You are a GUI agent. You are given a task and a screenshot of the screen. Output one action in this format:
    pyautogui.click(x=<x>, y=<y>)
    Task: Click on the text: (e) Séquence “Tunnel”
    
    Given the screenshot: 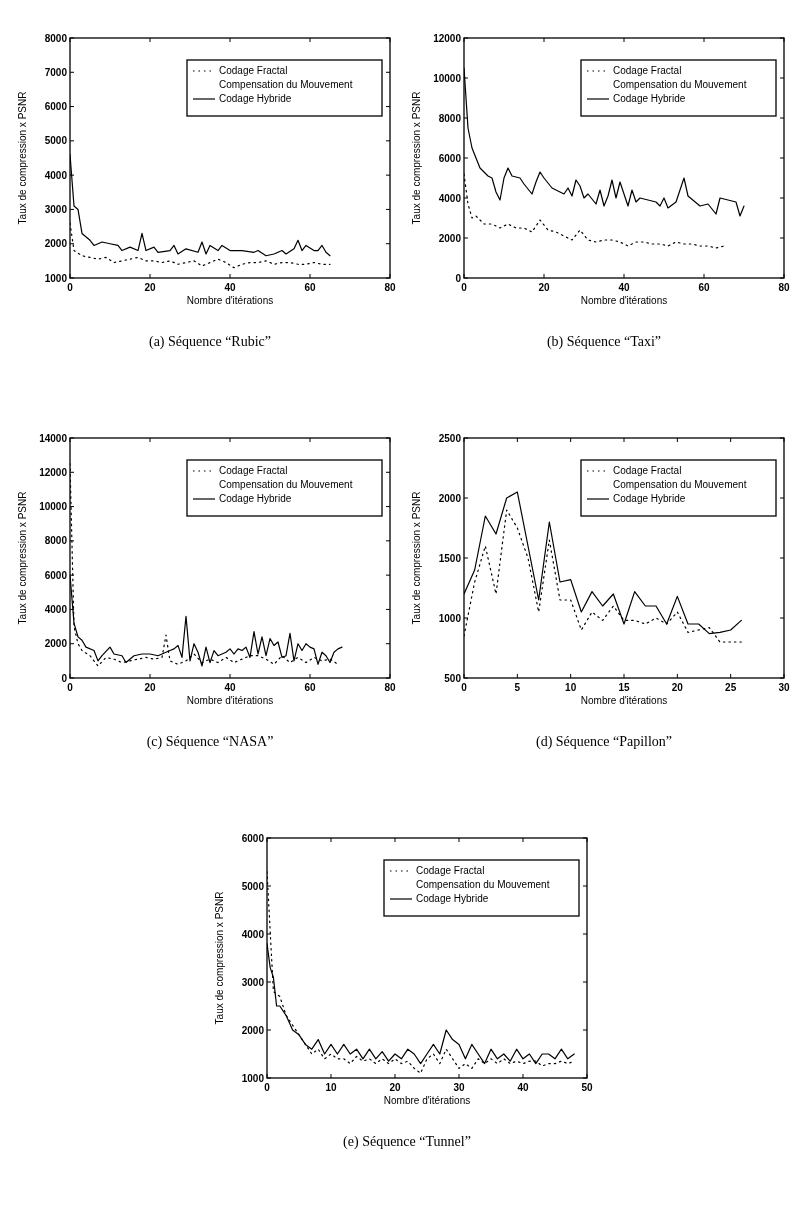 What is the action you would take?
    pyautogui.click(x=407, y=1142)
    